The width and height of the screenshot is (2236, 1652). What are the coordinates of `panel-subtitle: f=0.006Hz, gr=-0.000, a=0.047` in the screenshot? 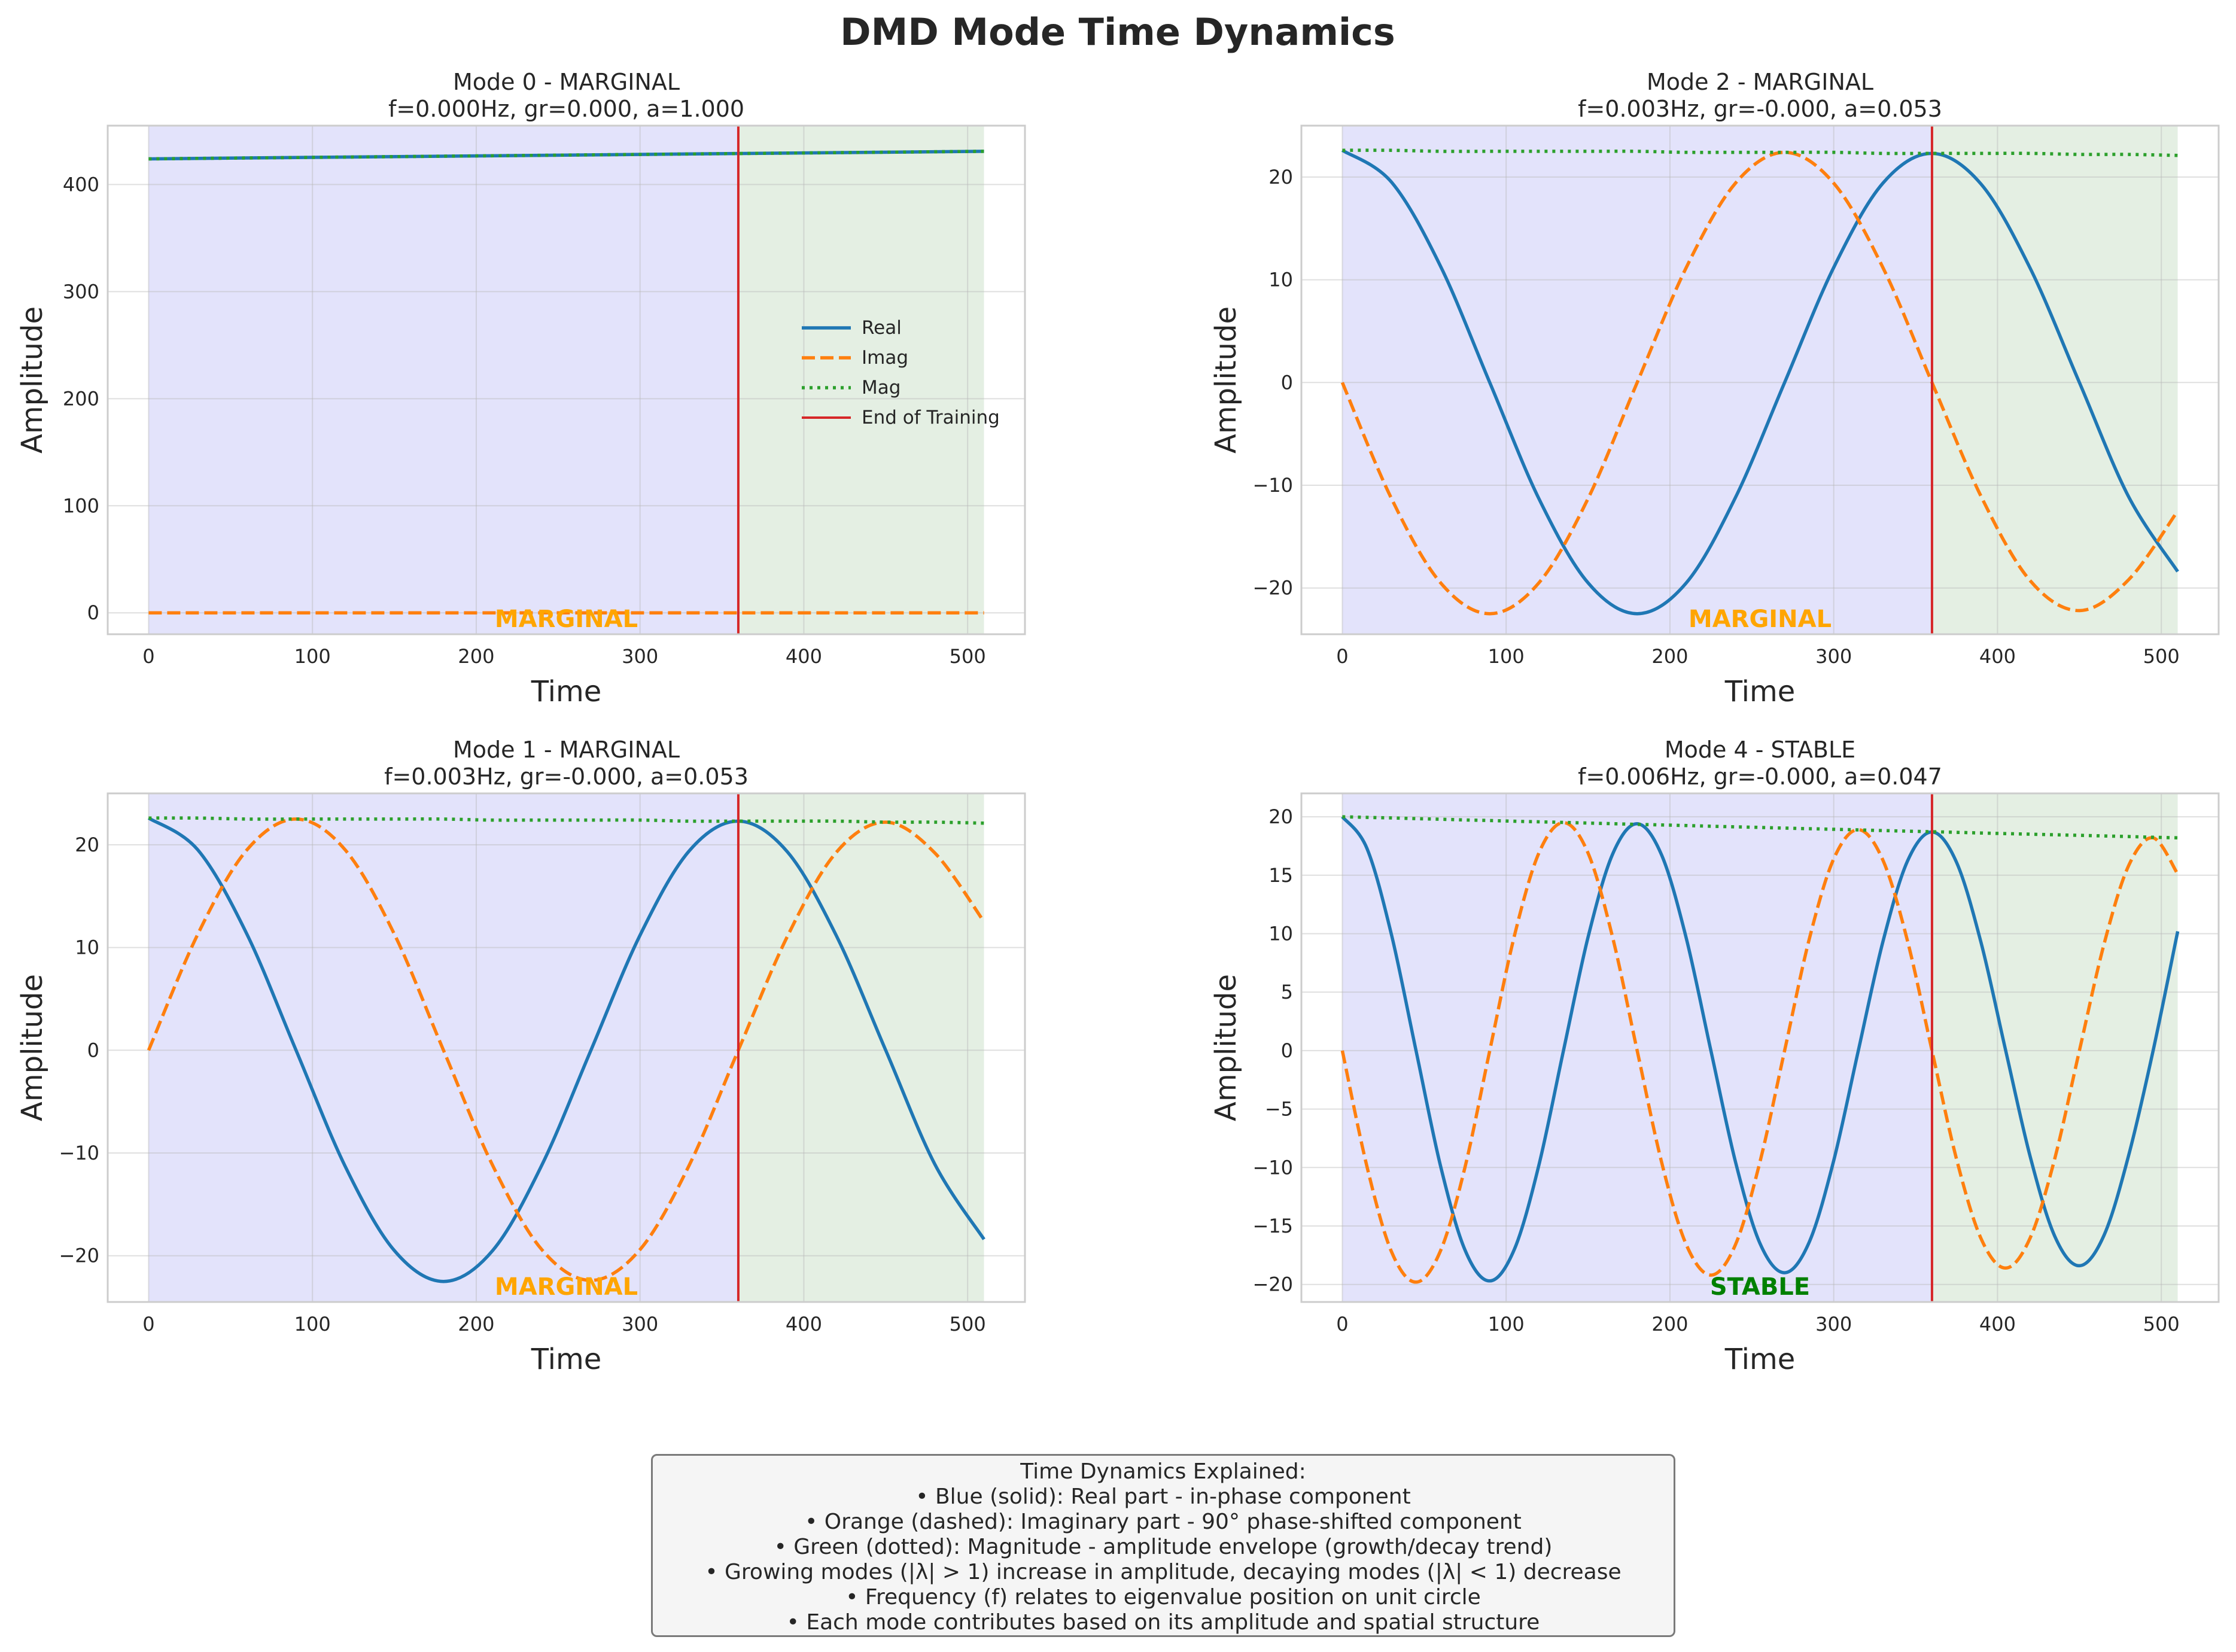 It's located at (1760, 776).